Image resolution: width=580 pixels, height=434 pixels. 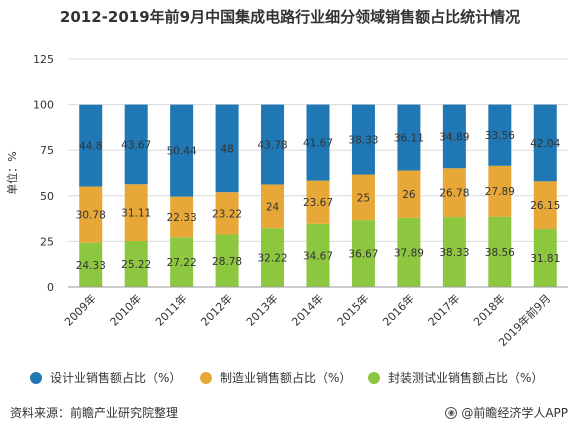 I want to click on data-label-manufacture: 27.89, so click(x=500, y=192).